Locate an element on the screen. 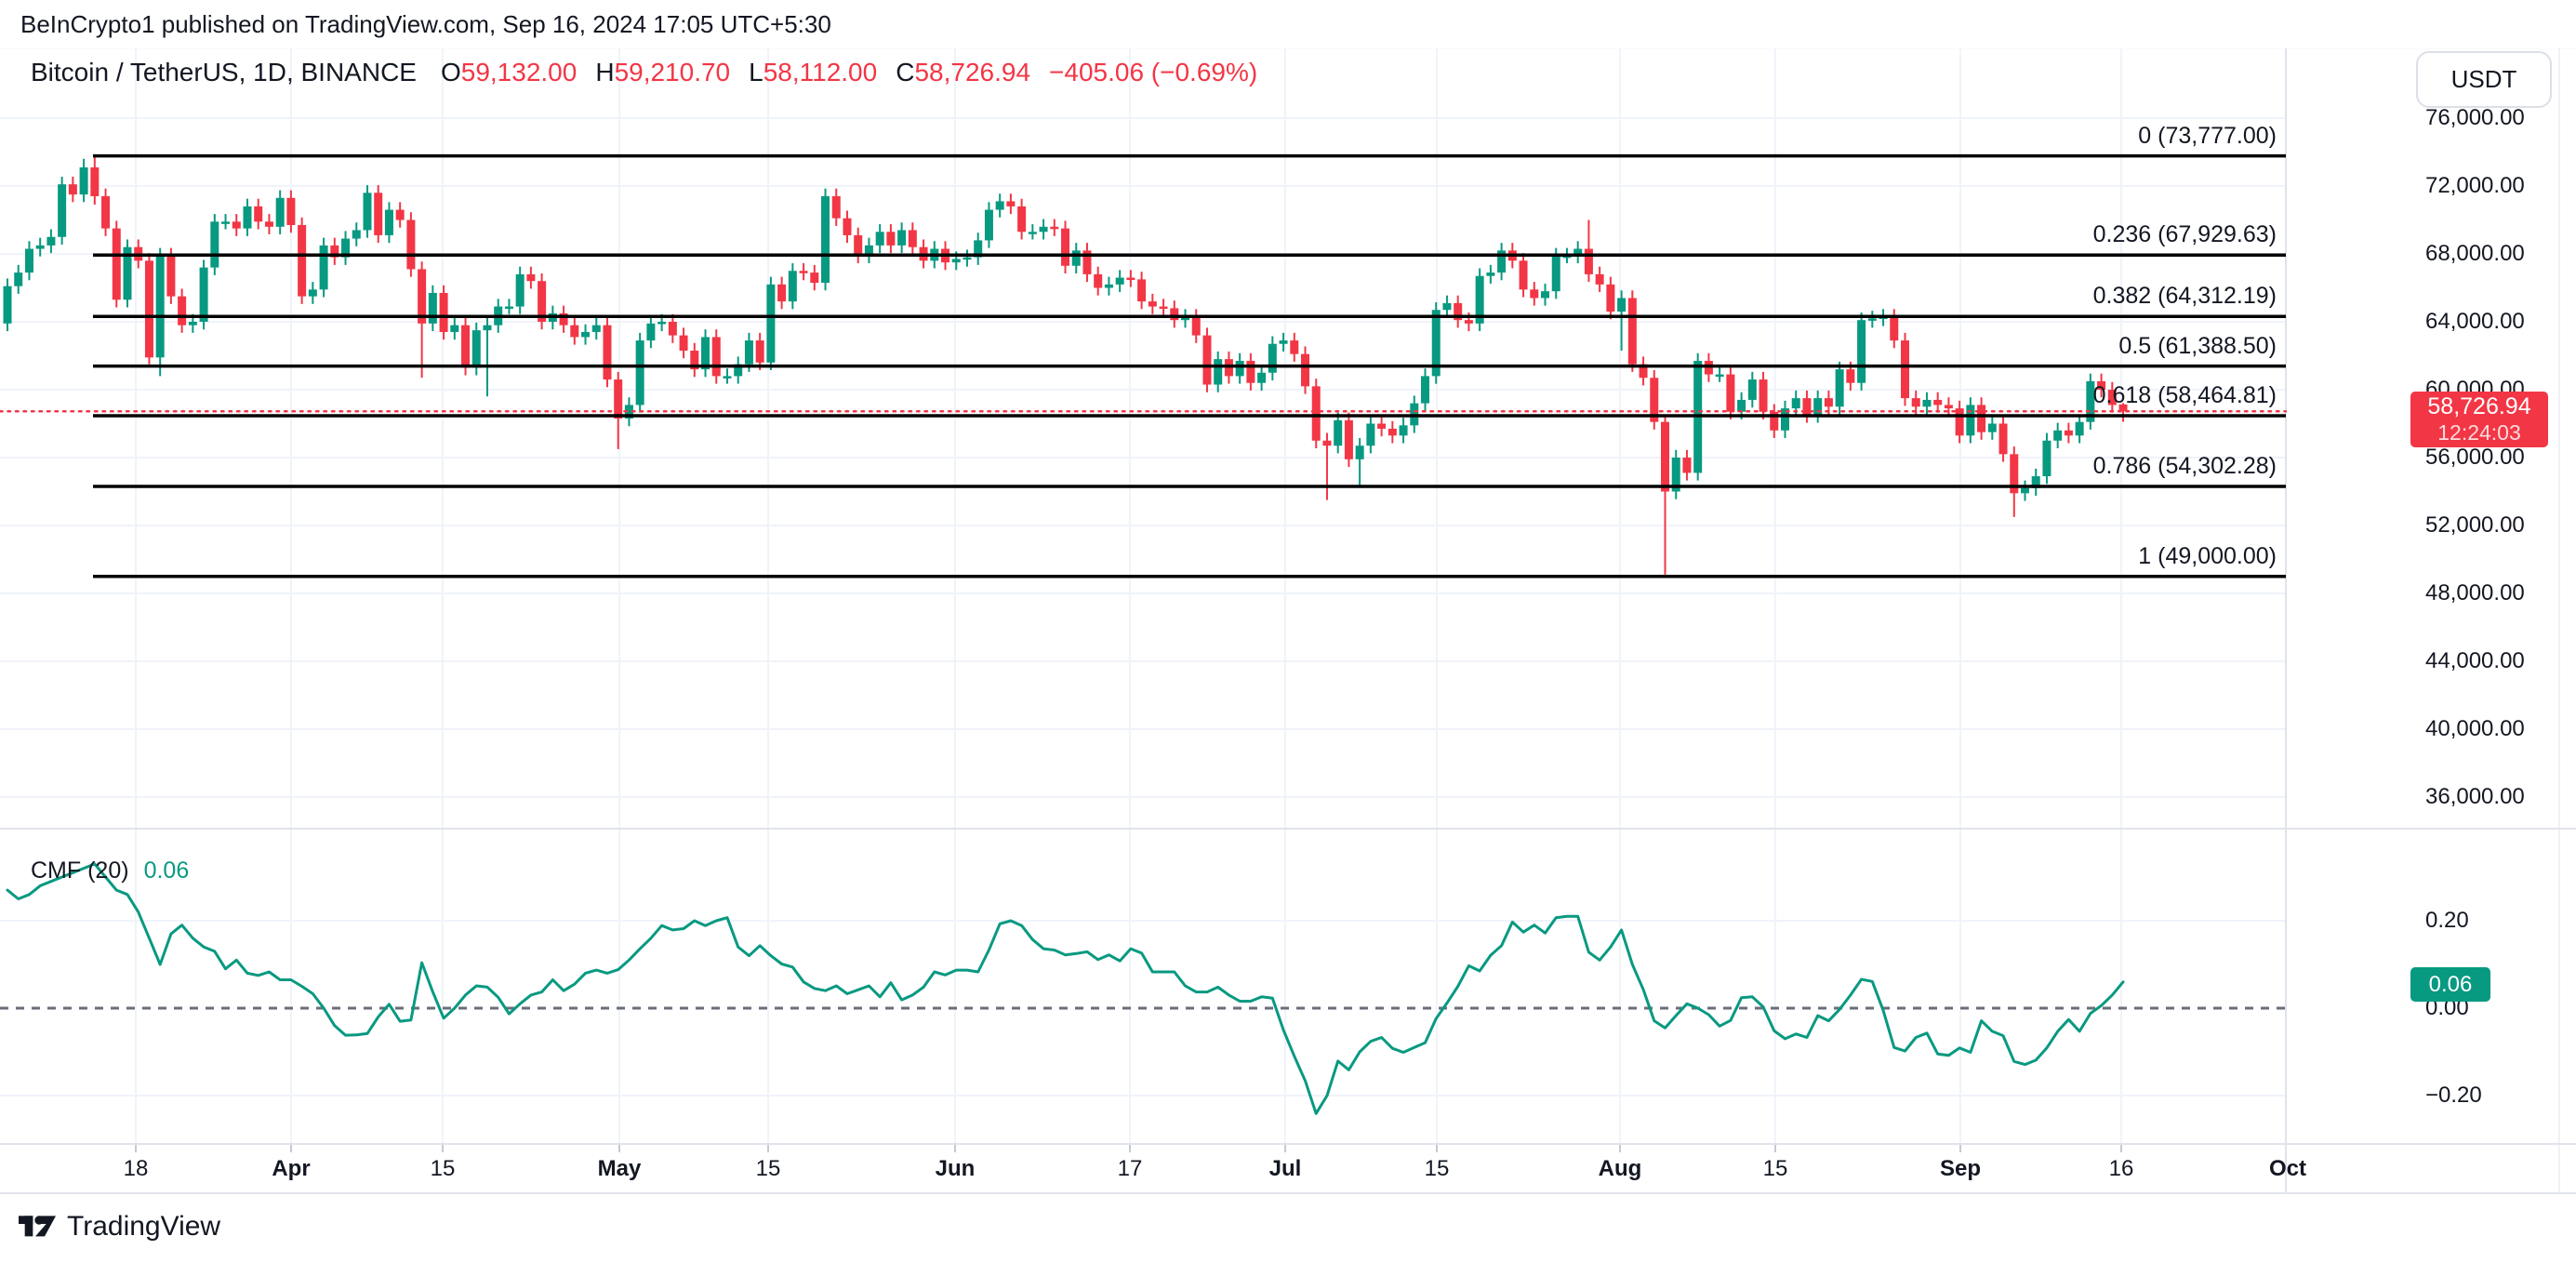 This screenshot has width=2576, height=1263. ohlc-open: O59,132.00 is located at coordinates (509, 72).